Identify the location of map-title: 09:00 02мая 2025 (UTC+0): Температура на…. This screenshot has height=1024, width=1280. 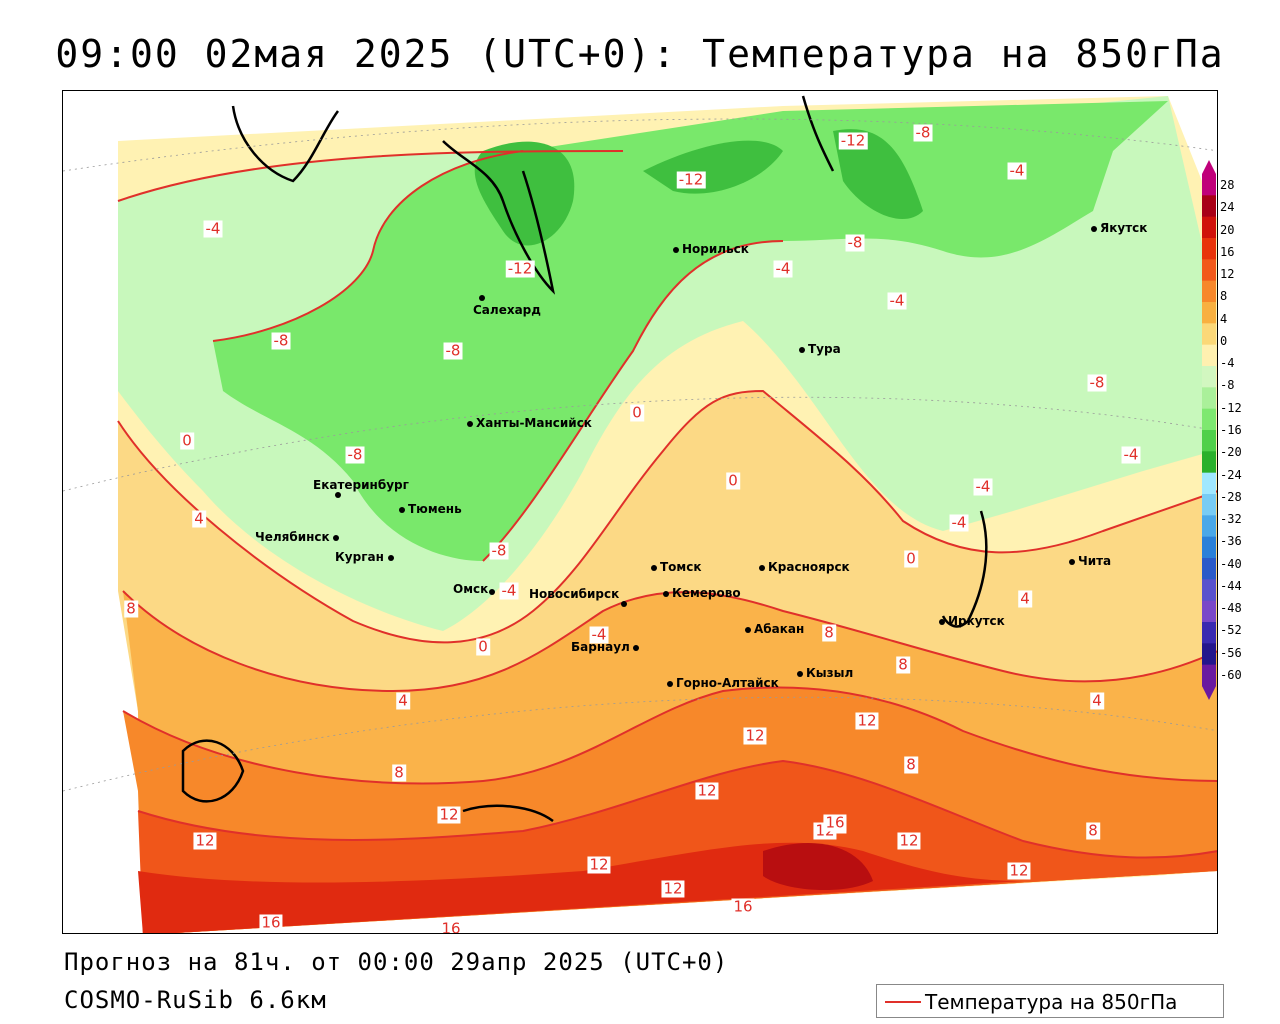
(640, 54).